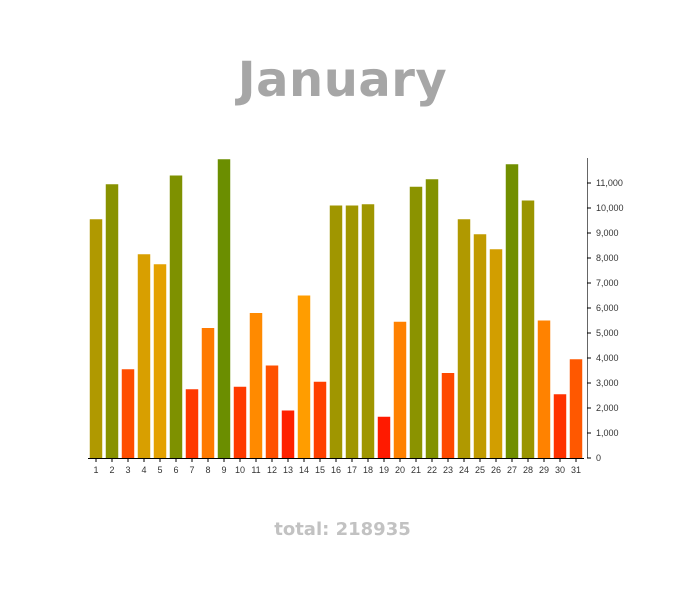  What do you see at coordinates (480, 470) in the screenshot?
I see `x-tick-label-25: 25` at bounding box center [480, 470].